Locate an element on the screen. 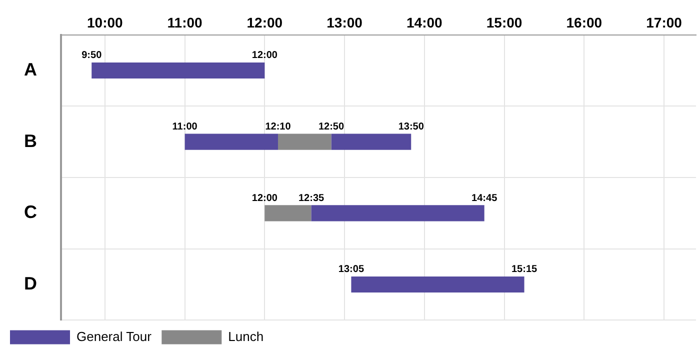  y-tick-label: D is located at coordinates (30, 283).